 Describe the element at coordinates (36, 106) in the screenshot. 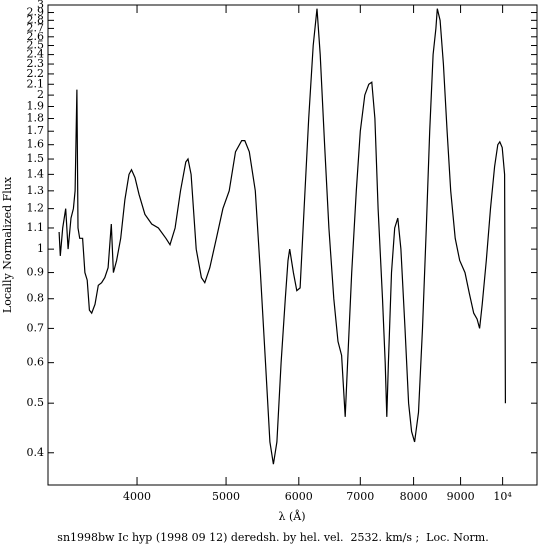

I see `y-tick-label: 1.9` at that location.